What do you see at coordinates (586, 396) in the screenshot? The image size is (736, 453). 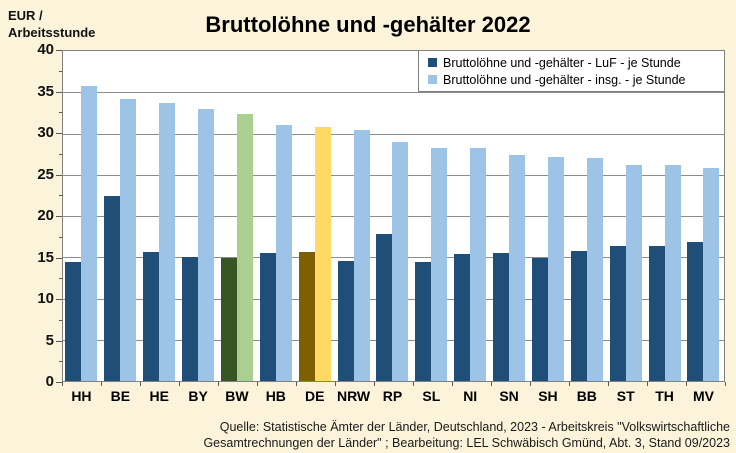 I see `x-label-BB: BB` at bounding box center [586, 396].